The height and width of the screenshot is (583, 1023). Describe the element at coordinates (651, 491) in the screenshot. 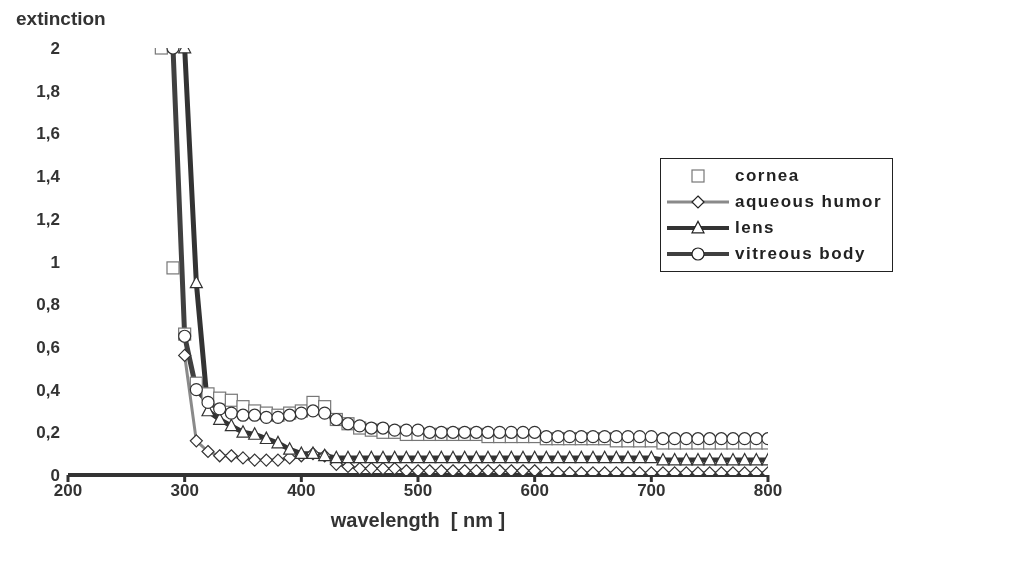

I see `x-tick-label: 700` at that location.